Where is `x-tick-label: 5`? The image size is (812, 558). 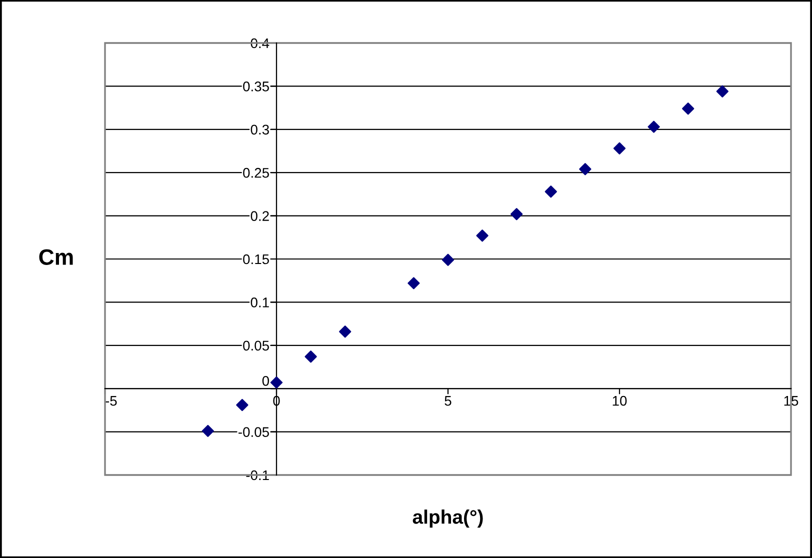 x-tick-label: 5 is located at coordinates (448, 401).